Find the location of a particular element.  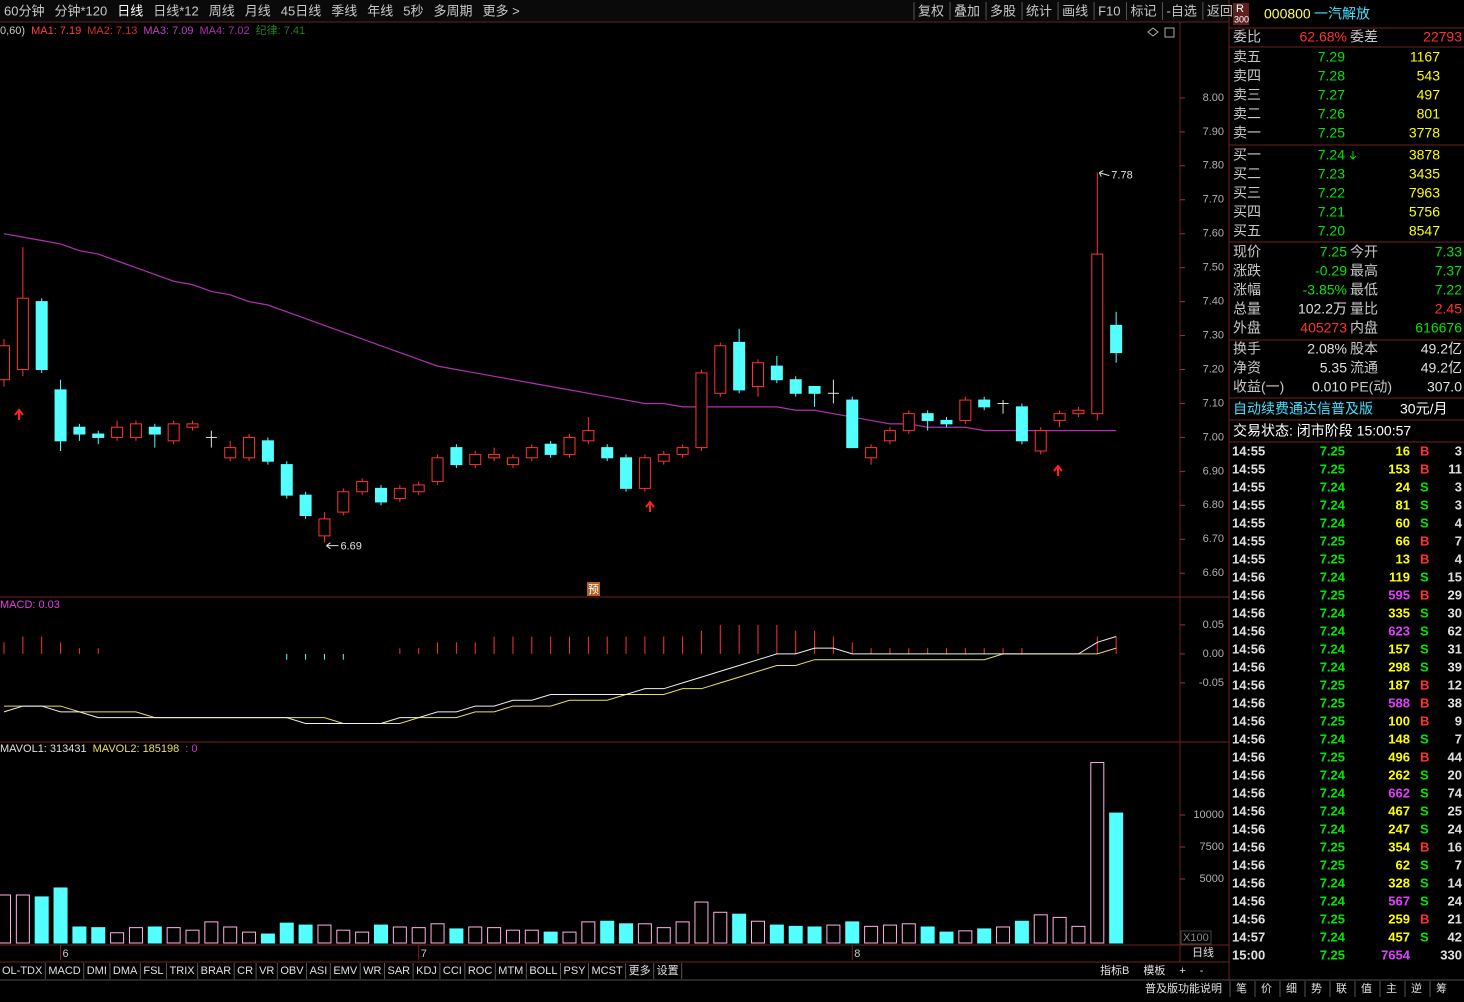

toolbar-item: F10 is located at coordinates (1109, 10).